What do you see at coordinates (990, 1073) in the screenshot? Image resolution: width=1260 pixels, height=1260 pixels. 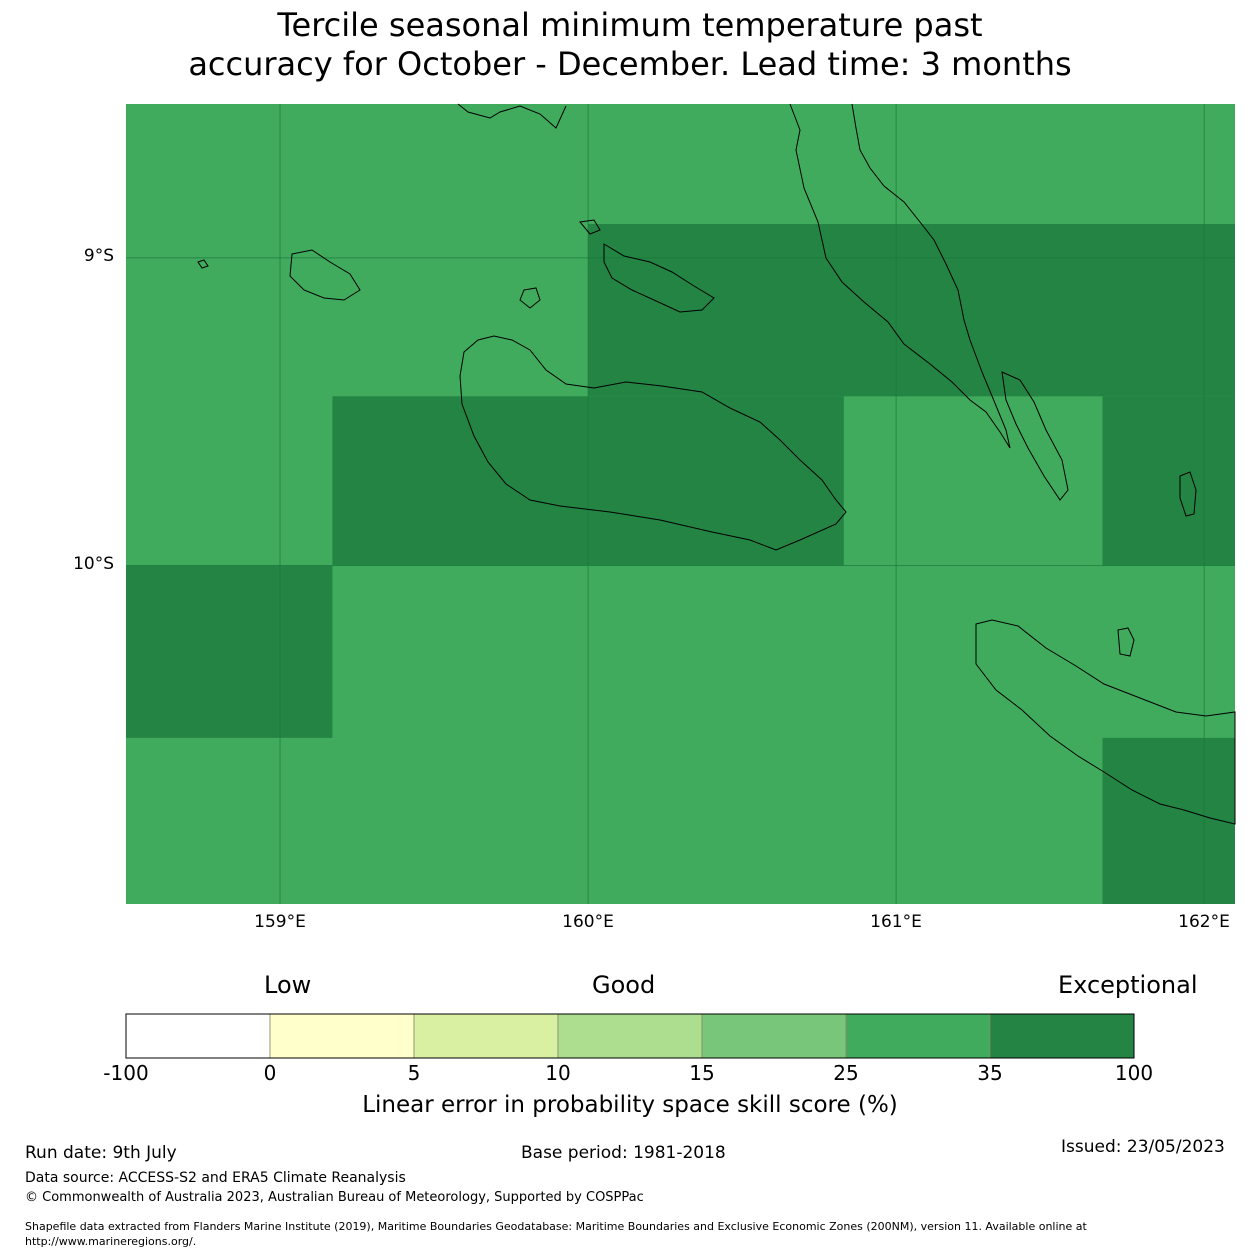 I see `cb-tick-6: 35` at bounding box center [990, 1073].